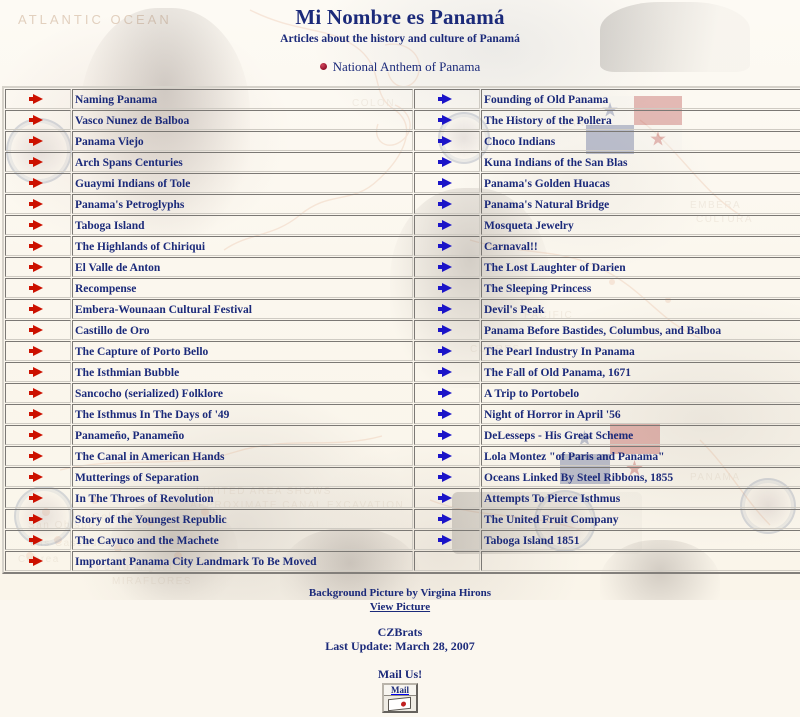  Describe the element at coordinates (559, 352) in the screenshot. I see `article-link: The Pearl Industry In Panama` at that location.